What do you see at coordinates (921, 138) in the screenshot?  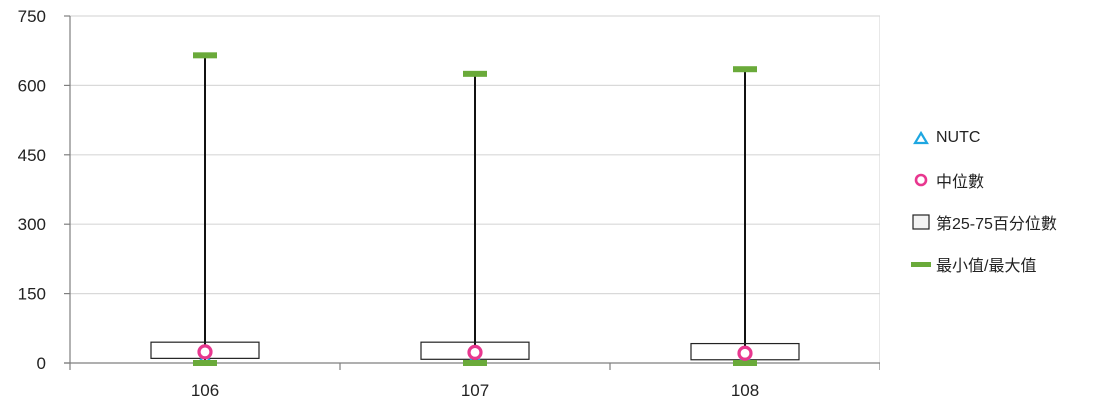 I see `triangle-icon` at bounding box center [921, 138].